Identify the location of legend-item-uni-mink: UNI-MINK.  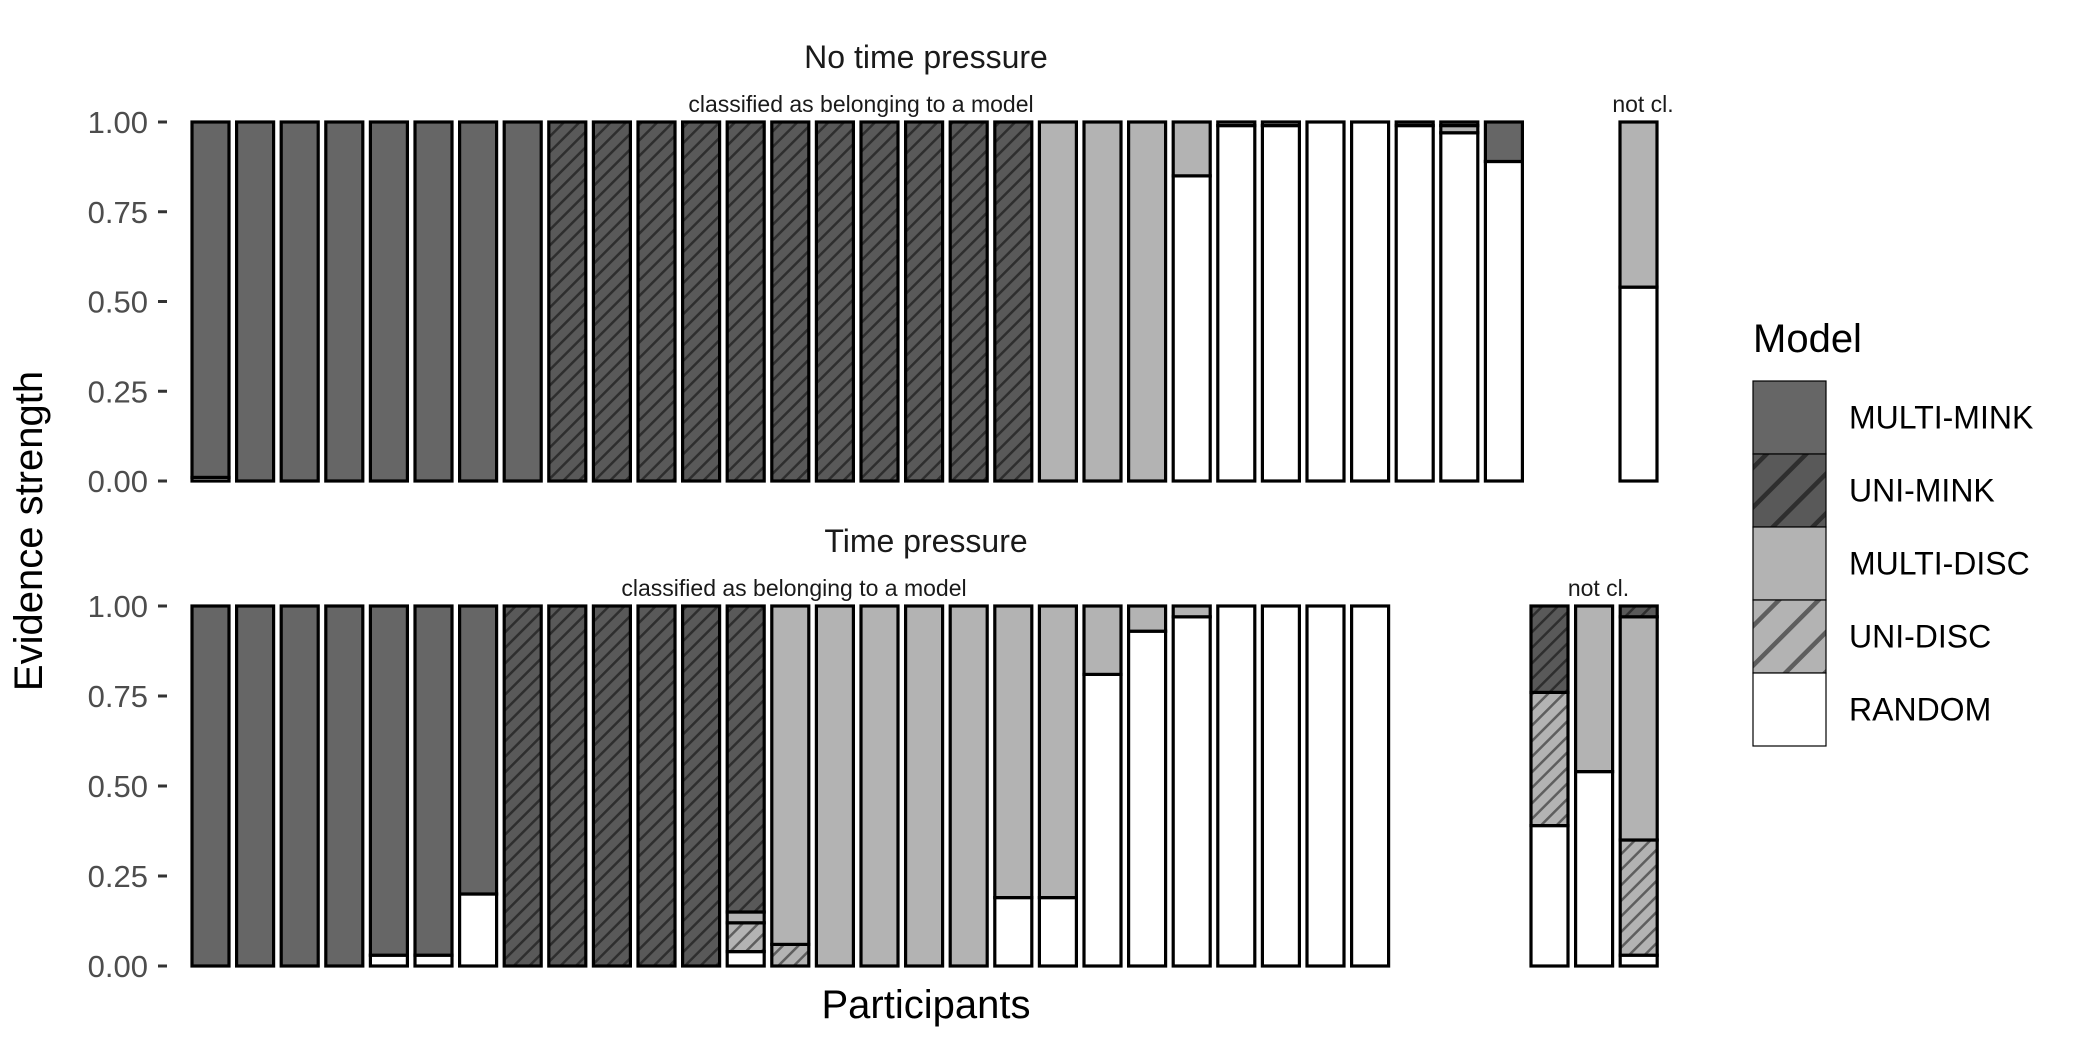
(1873, 490).